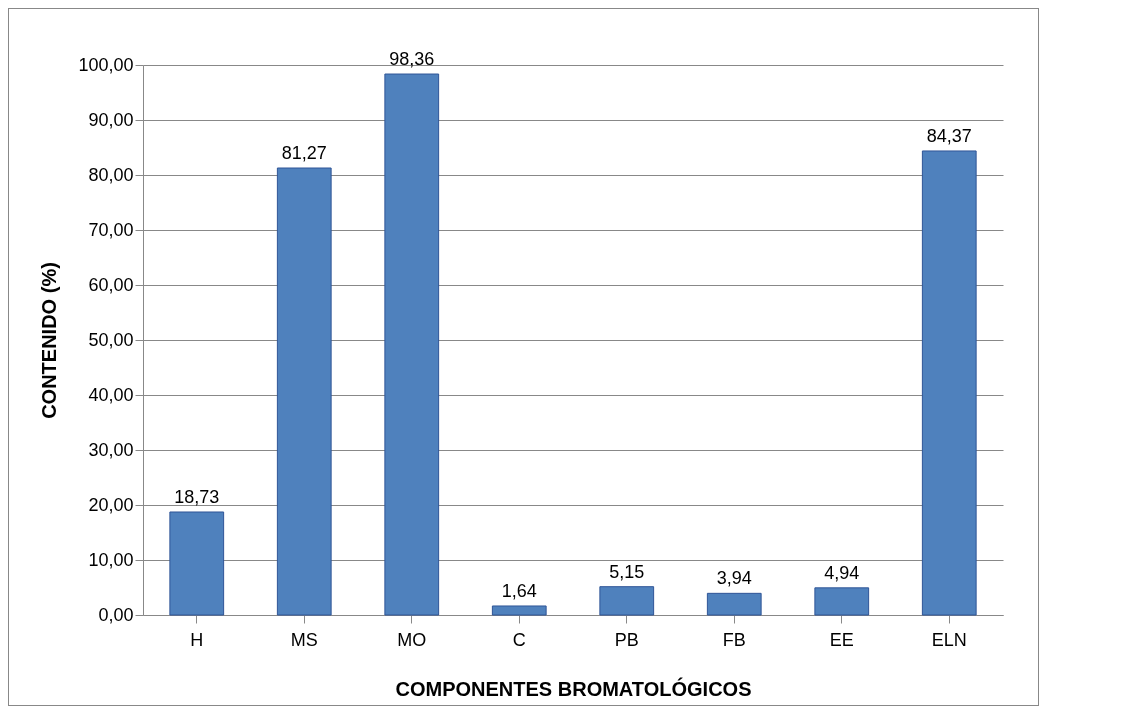 This screenshot has height=726, width=1147. What do you see at coordinates (106, 64) in the screenshot?
I see `y-tick-label: 100,00` at bounding box center [106, 64].